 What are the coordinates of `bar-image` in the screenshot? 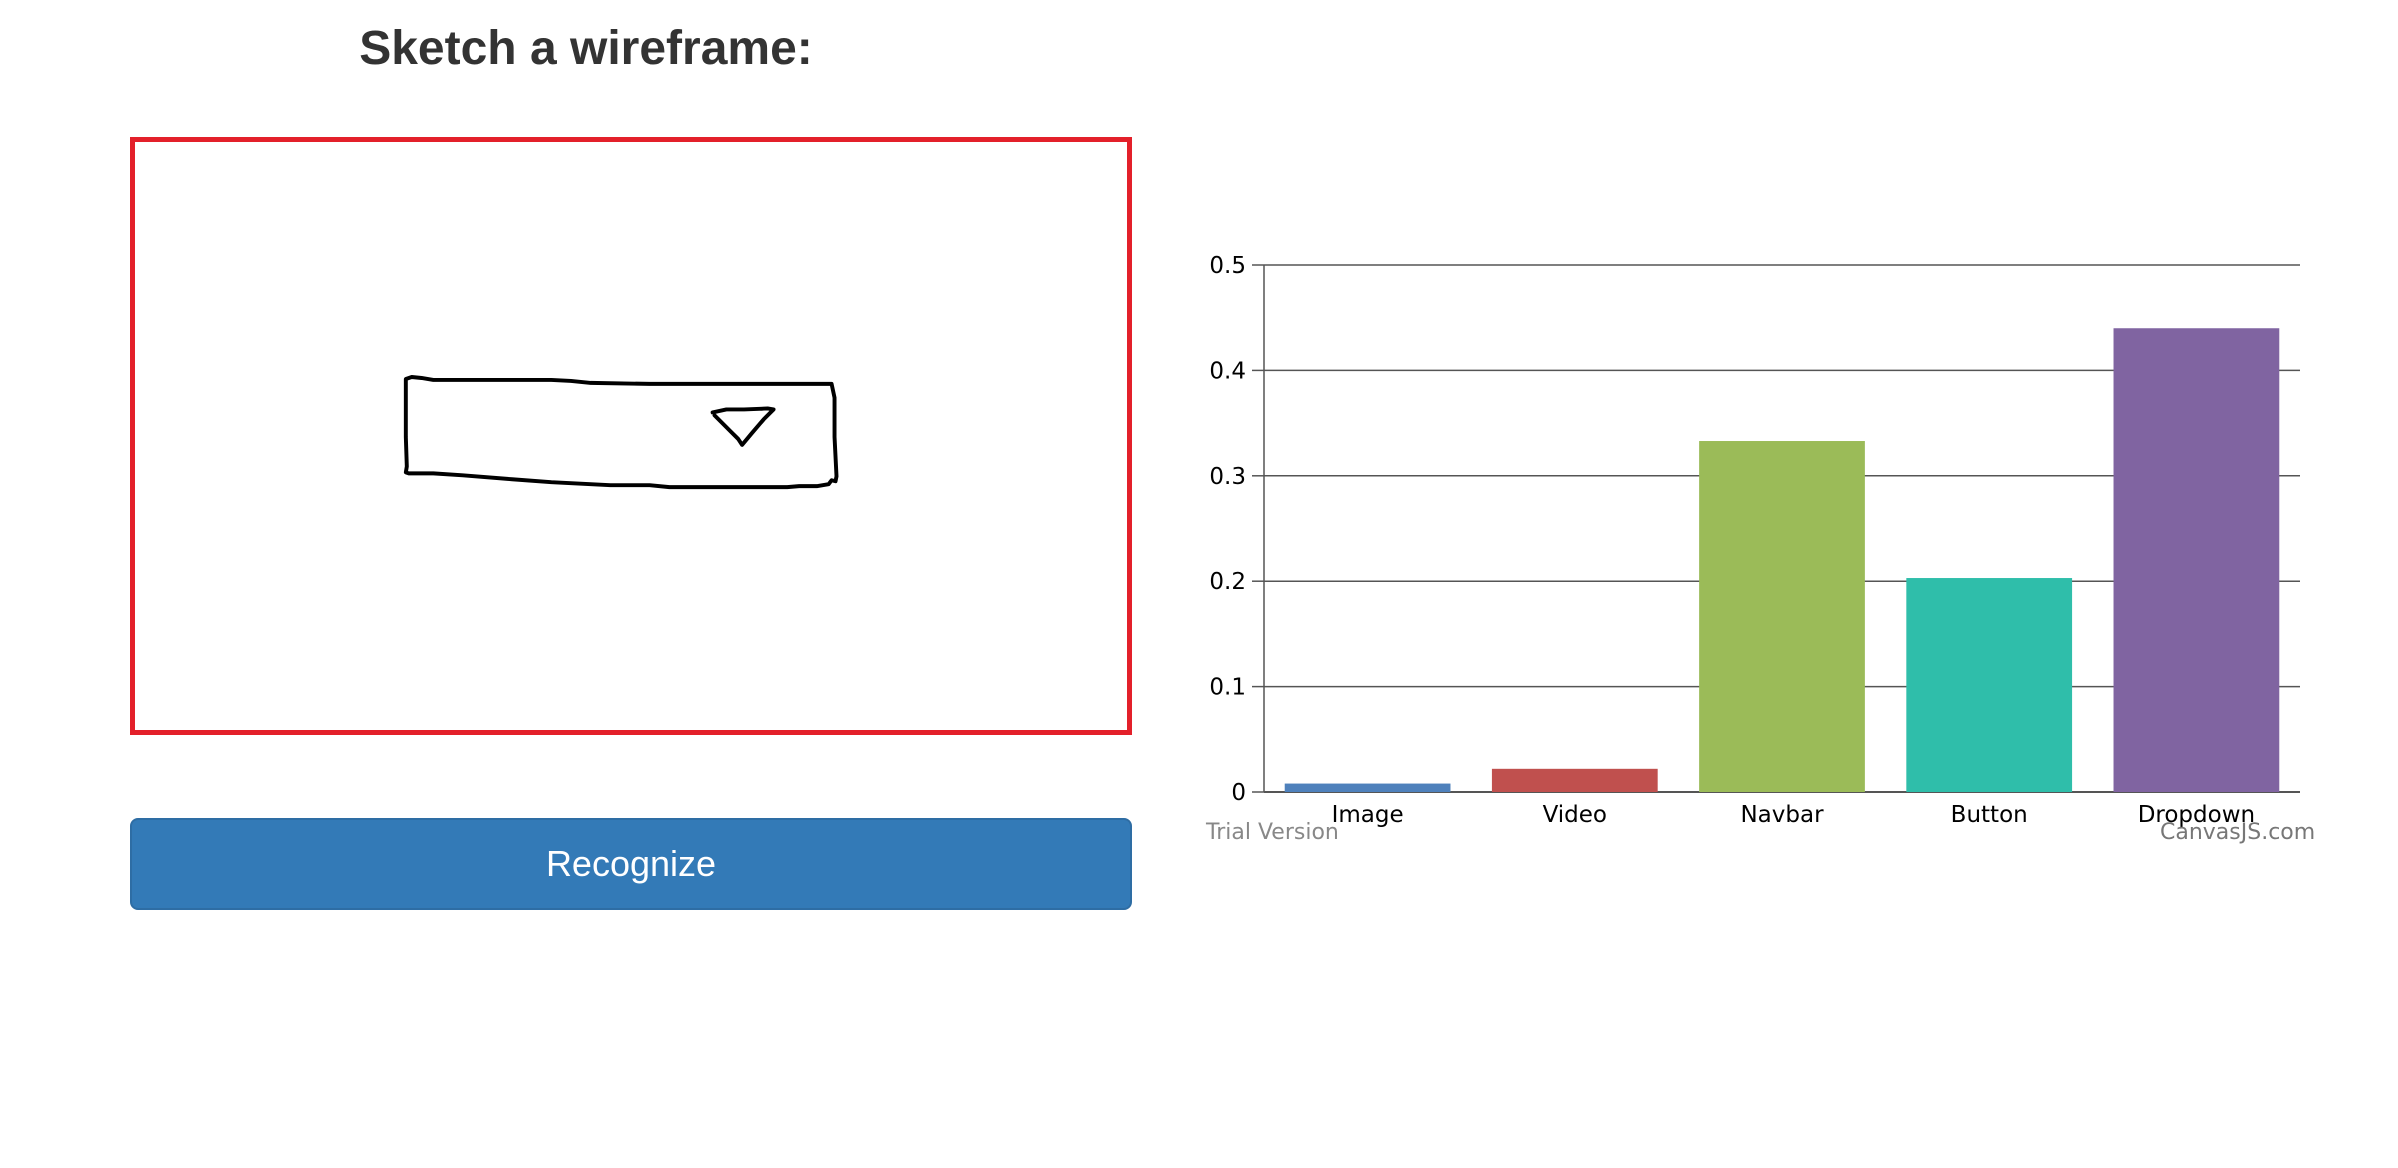 It's located at (1367, 787).